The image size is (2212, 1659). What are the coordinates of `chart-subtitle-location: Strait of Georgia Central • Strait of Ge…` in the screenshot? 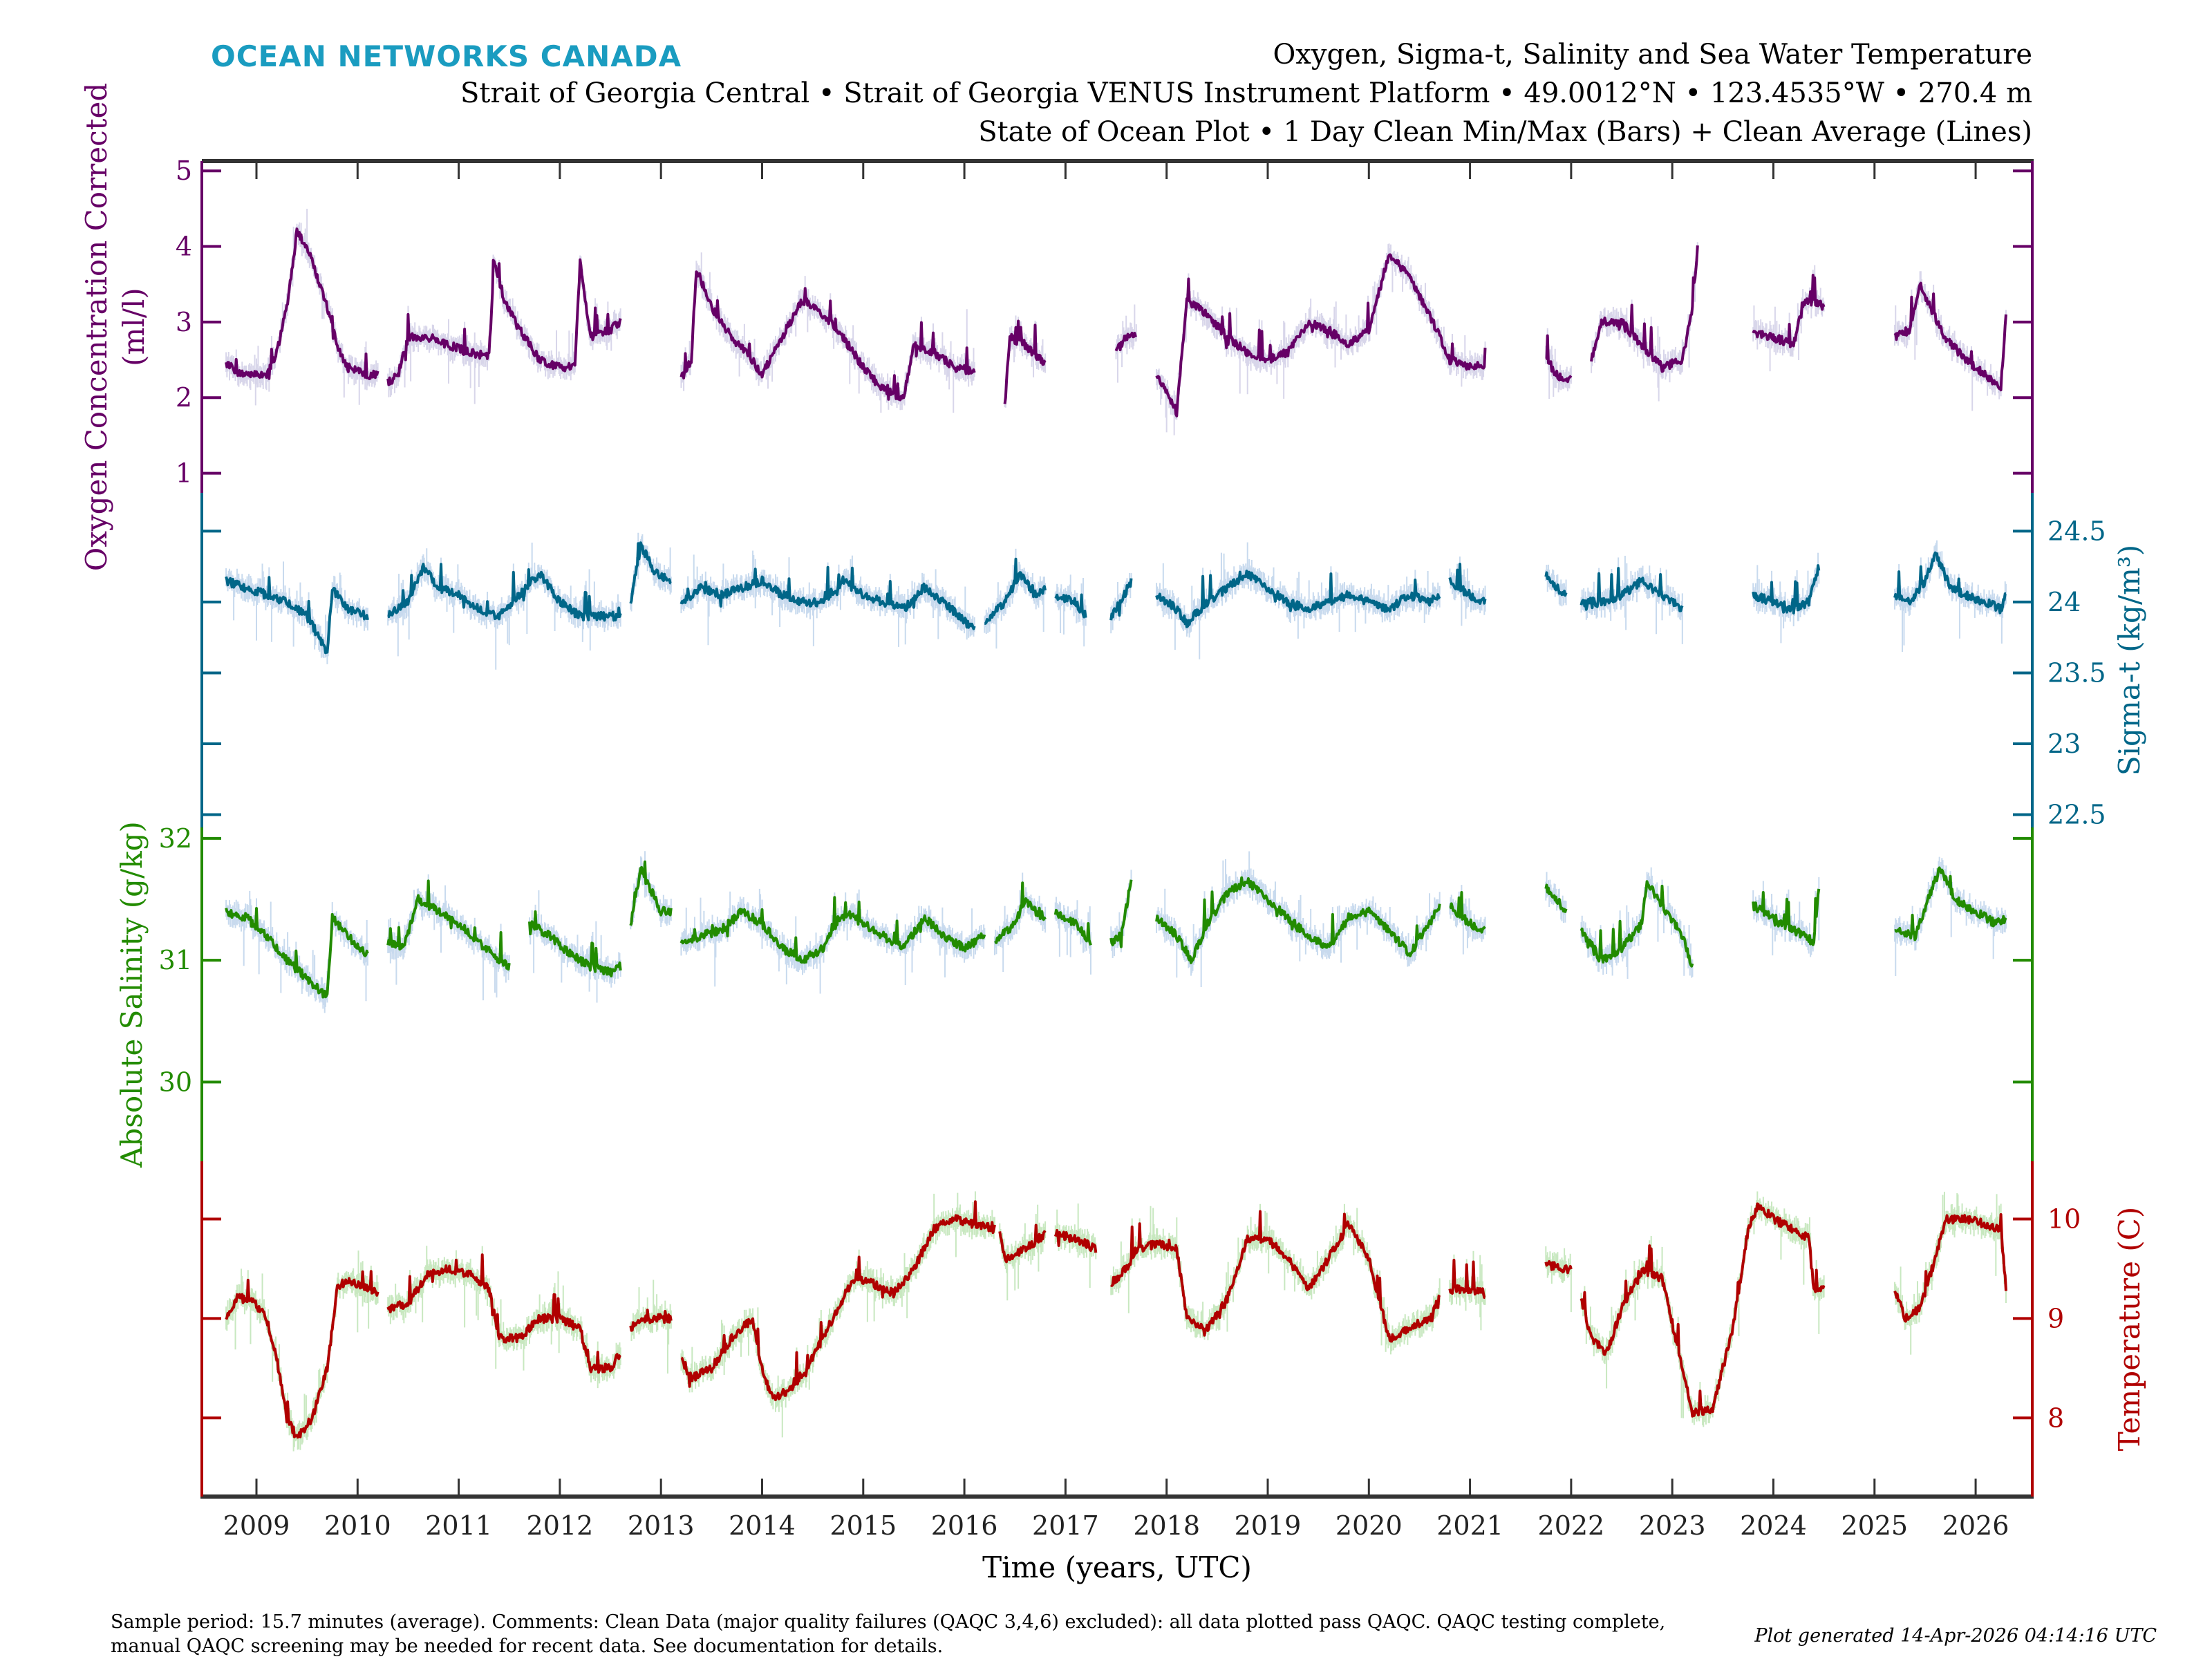 It's located at (1246, 93).